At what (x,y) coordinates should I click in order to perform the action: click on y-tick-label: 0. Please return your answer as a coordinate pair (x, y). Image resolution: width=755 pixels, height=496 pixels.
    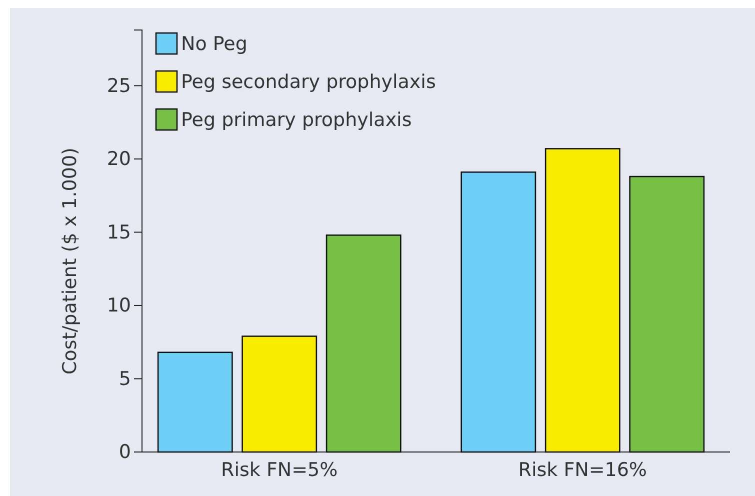
    Looking at the image, I should click on (124, 452).